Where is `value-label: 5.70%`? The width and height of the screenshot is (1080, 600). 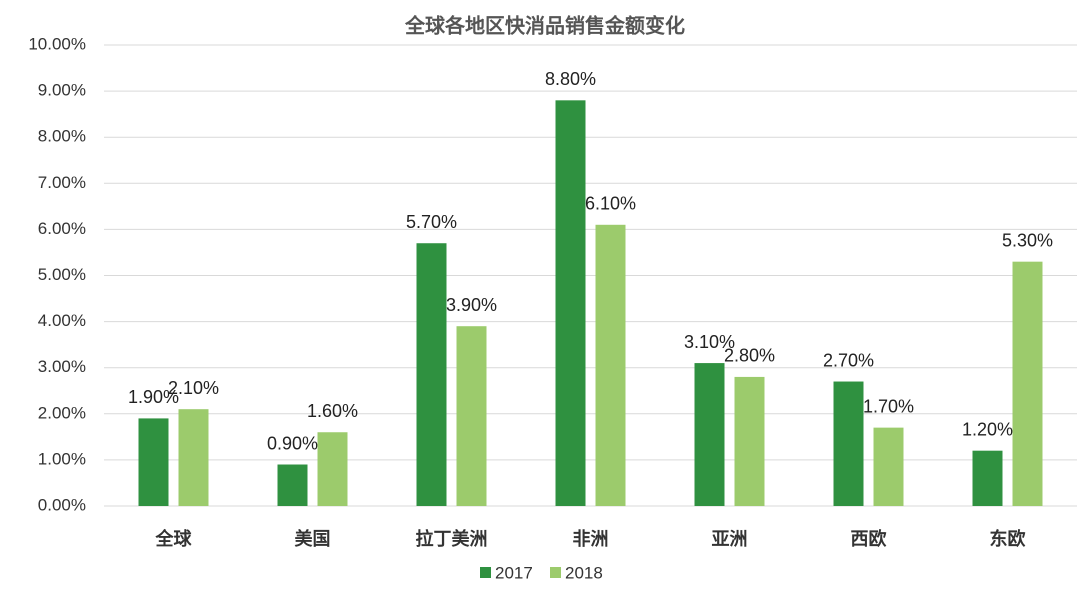
value-label: 5.70% is located at coordinates (431, 222).